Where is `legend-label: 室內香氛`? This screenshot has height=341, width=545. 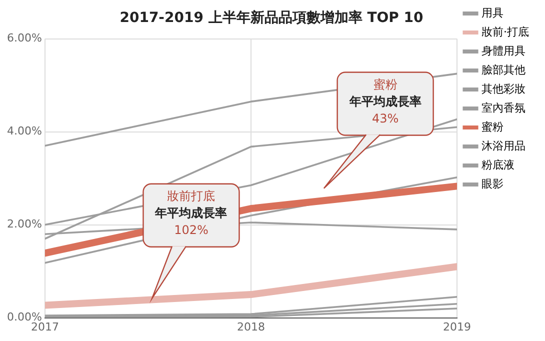 legend-label: 室內香氛 is located at coordinates (504, 107).